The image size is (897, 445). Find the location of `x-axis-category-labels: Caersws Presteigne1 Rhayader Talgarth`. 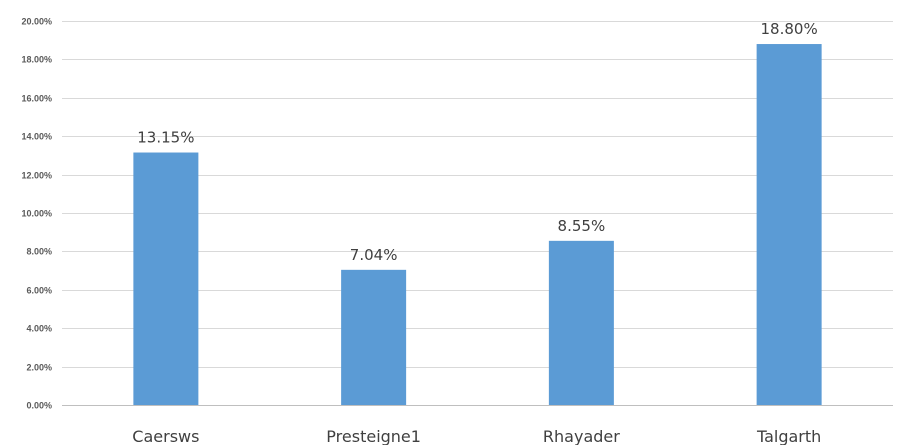

x-axis-category-labels: Caersws Presteigne1 Rhayader Talgarth is located at coordinates (476, 436).